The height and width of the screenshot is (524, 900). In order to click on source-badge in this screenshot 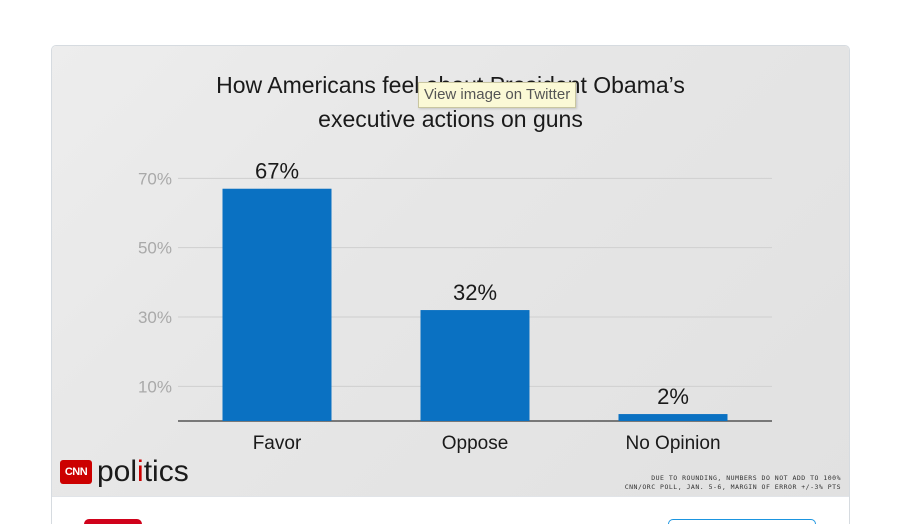, I will do `click(113, 521)`.